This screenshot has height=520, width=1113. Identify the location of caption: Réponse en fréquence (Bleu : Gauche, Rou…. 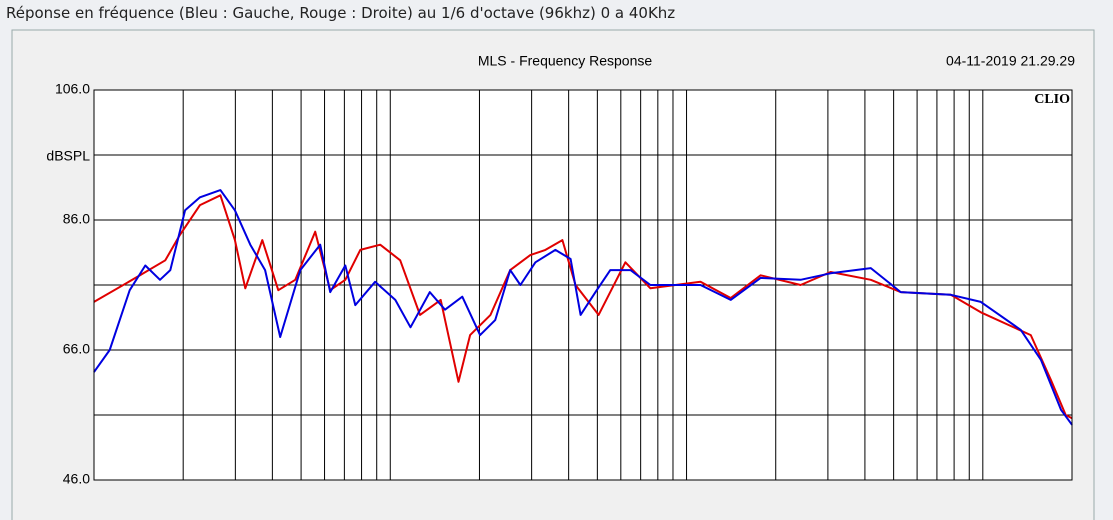
(341, 13).